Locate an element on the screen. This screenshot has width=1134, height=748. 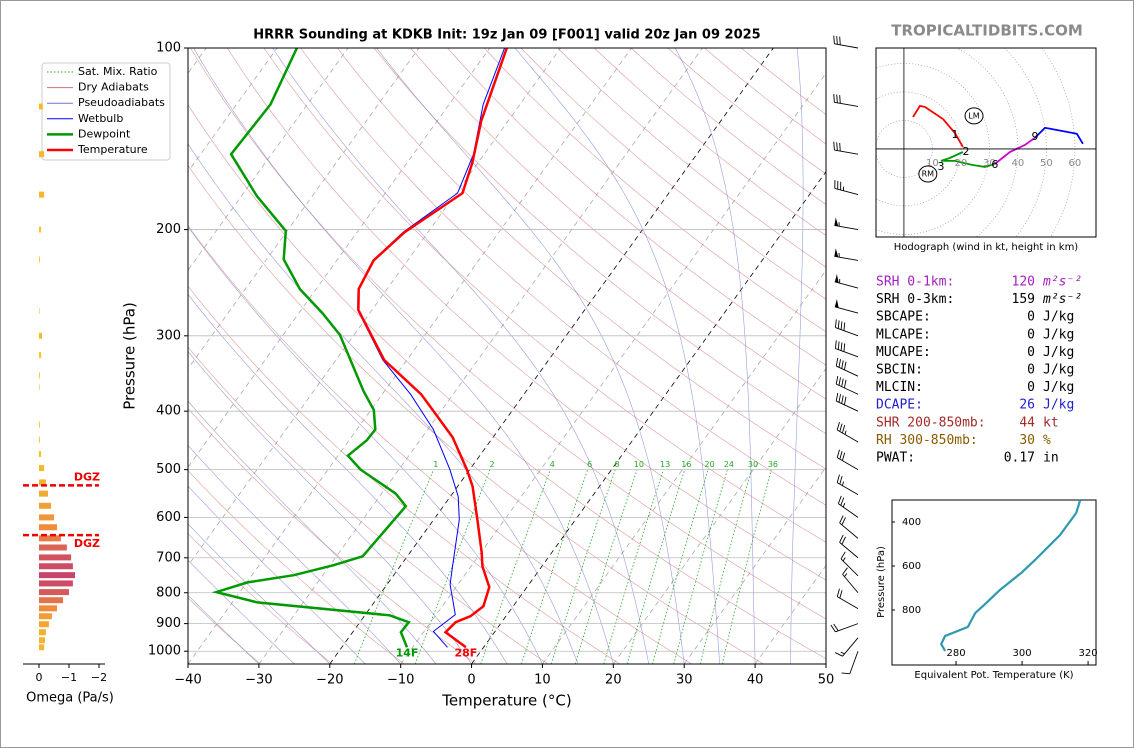
y-tick-label: 200 is located at coordinates (168, 229).